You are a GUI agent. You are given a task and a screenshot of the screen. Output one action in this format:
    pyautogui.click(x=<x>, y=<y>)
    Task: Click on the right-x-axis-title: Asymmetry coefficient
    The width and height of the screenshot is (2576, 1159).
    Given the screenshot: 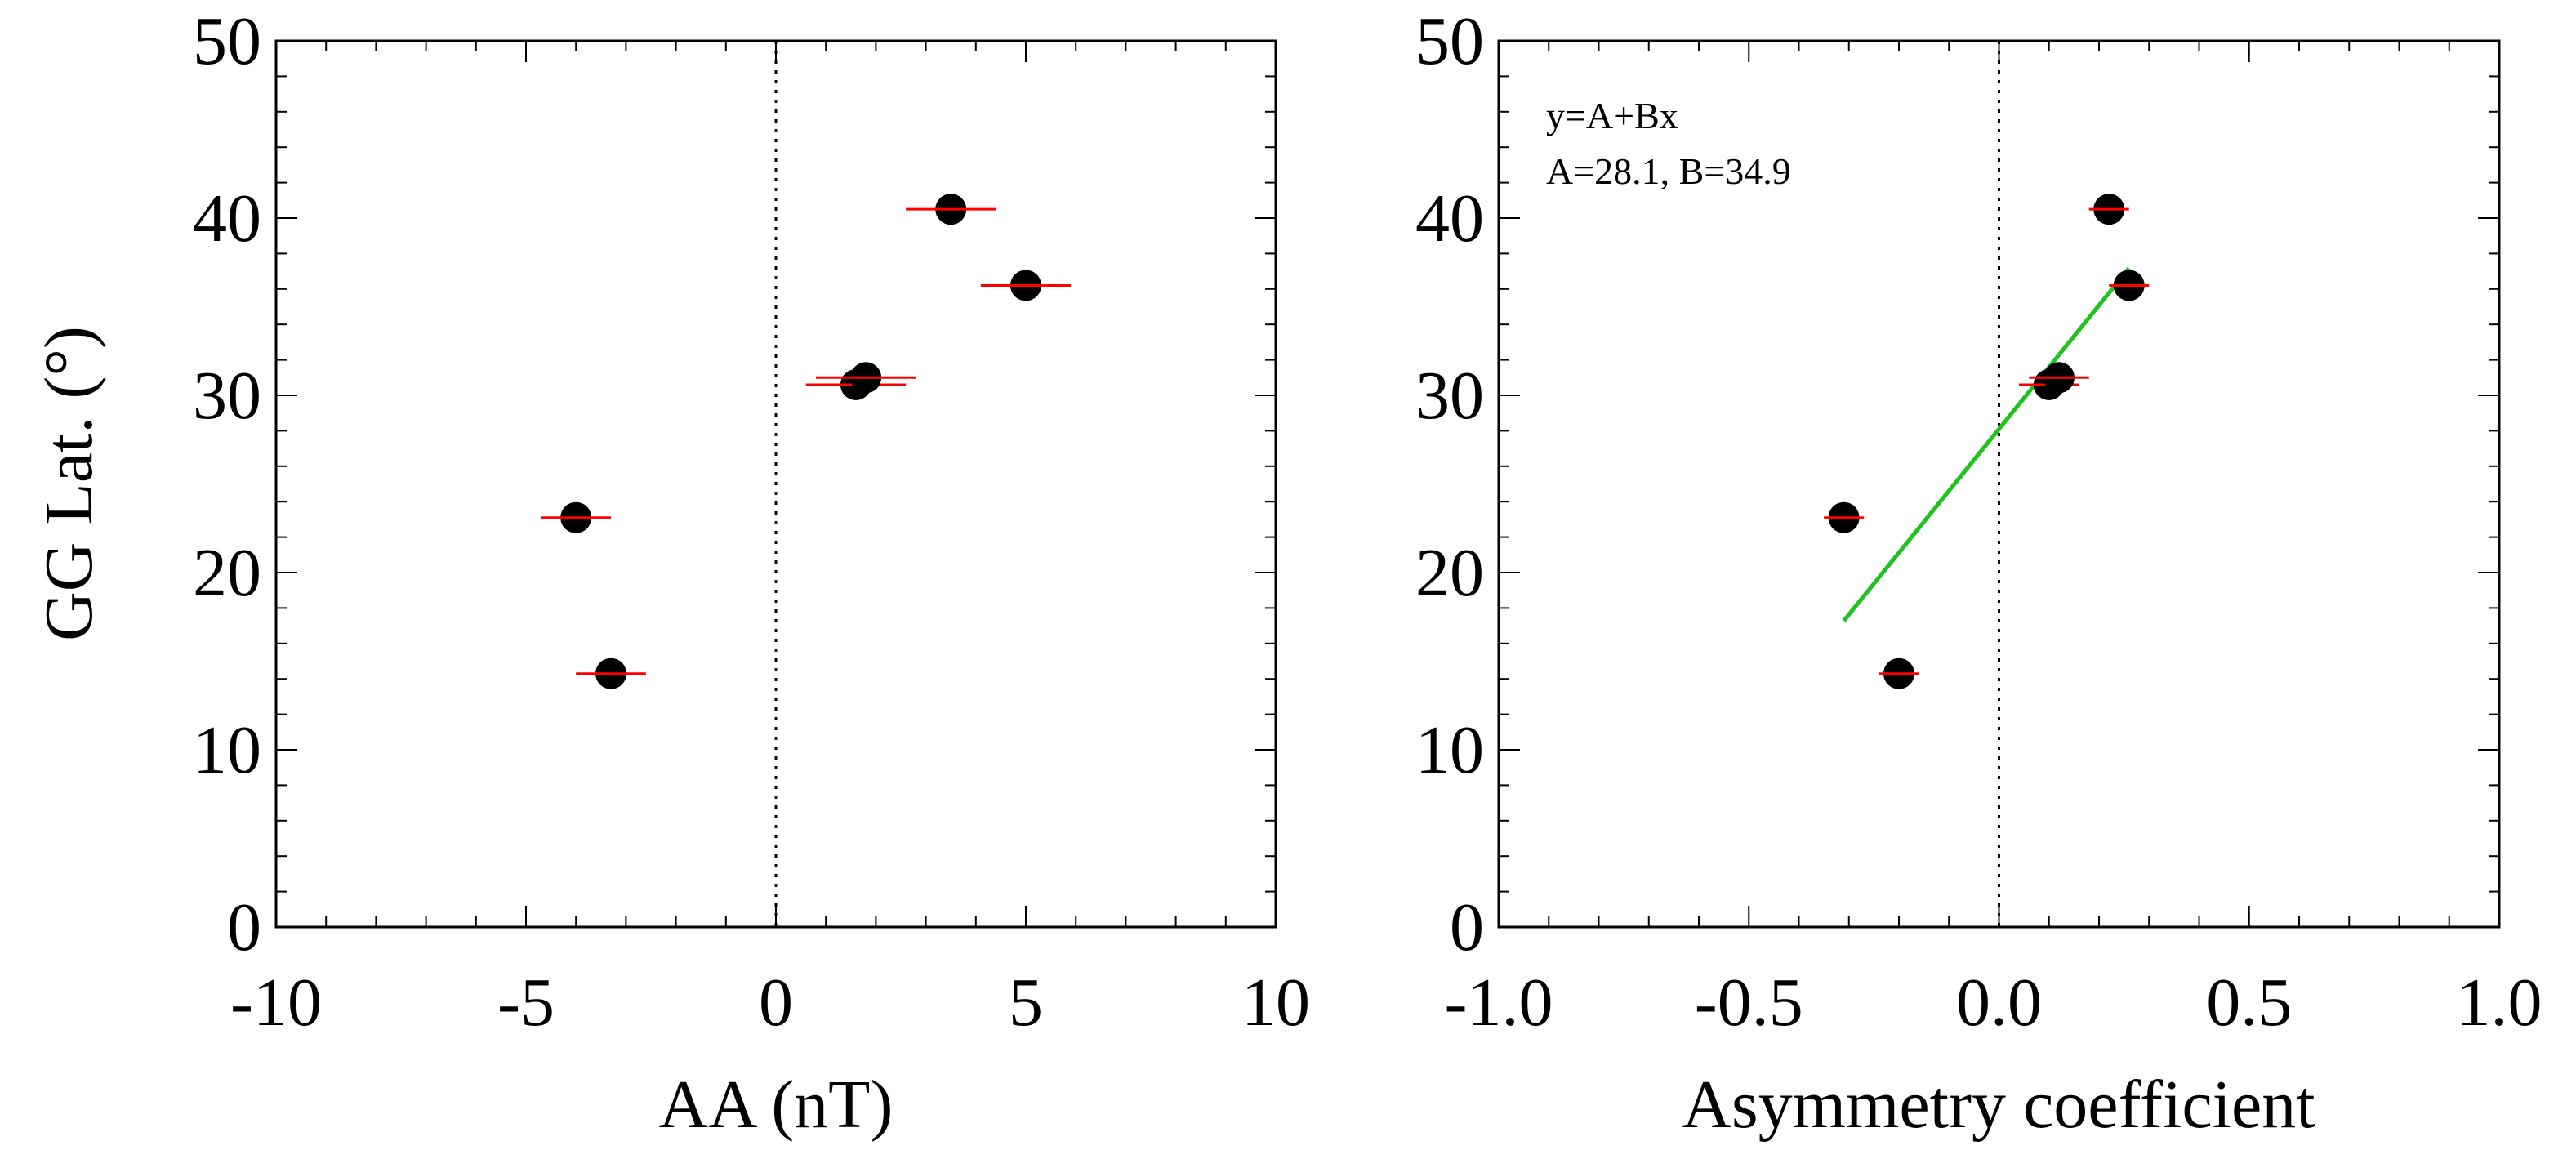 What is the action you would take?
    pyautogui.click(x=1998, y=1105)
    